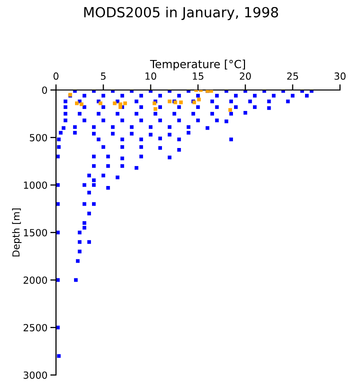 The width and height of the screenshot is (348, 384). Describe the element at coordinates (36, 232) in the screenshot. I see `y-tick-label: 1500` at that location.